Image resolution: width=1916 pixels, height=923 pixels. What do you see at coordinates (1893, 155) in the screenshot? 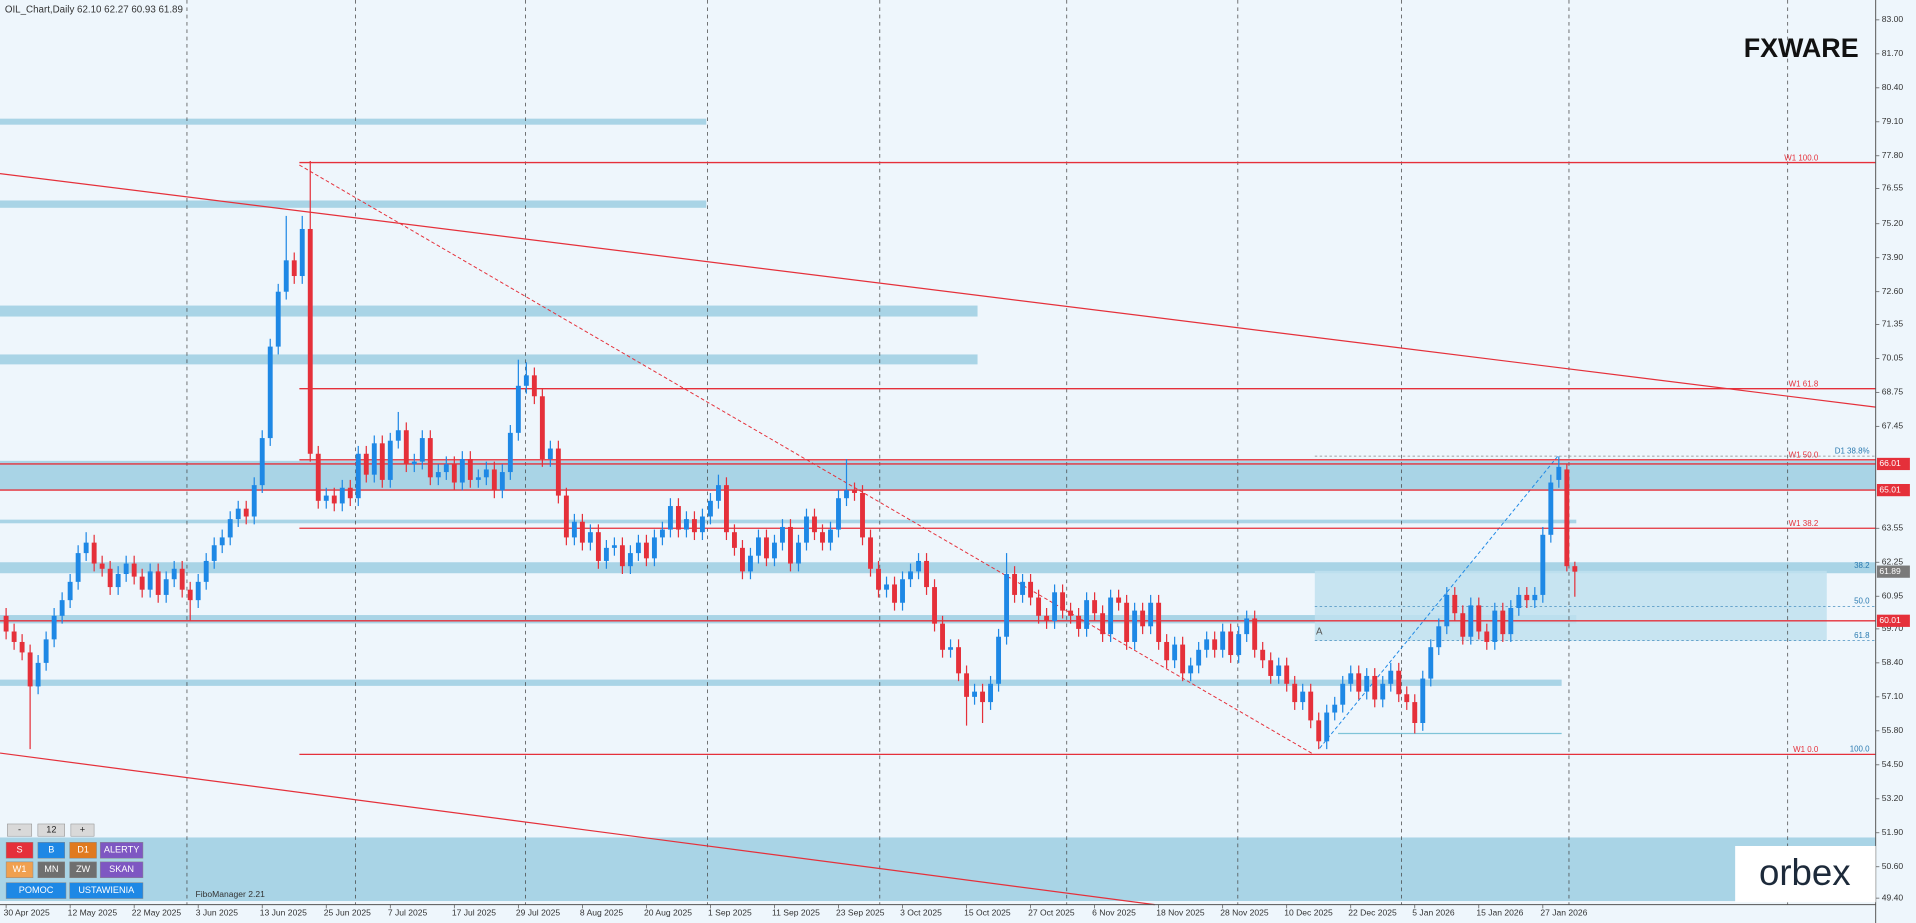
I see `y-tick-label: 77.80` at bounding box center [1893, 155].